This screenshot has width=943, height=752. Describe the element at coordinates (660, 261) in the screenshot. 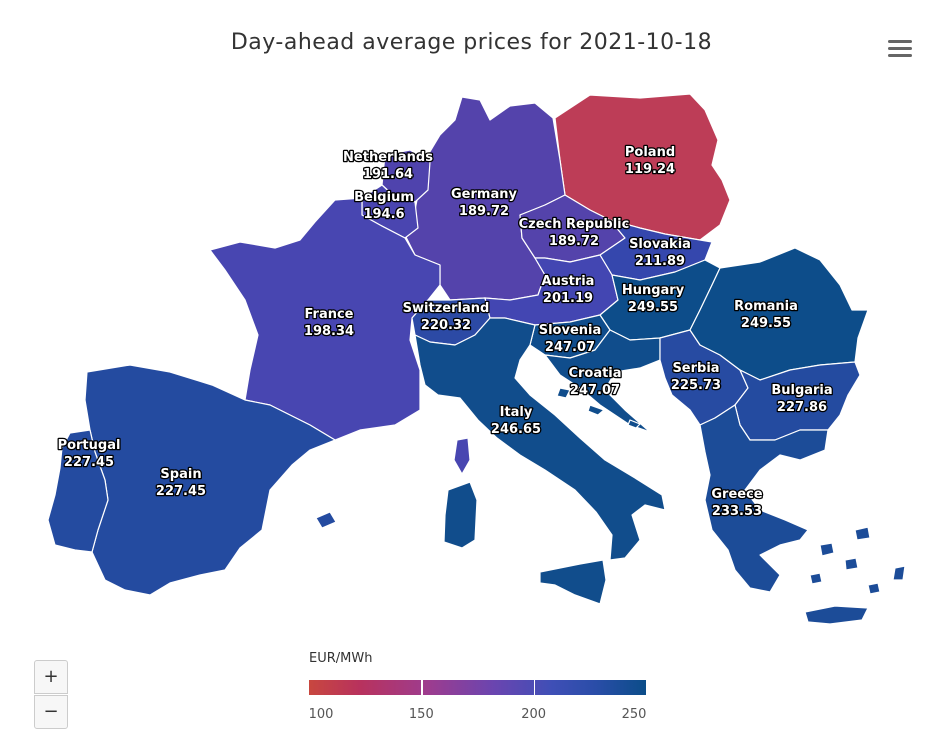

I see `country-price-slovakia: 211.89` at that location.